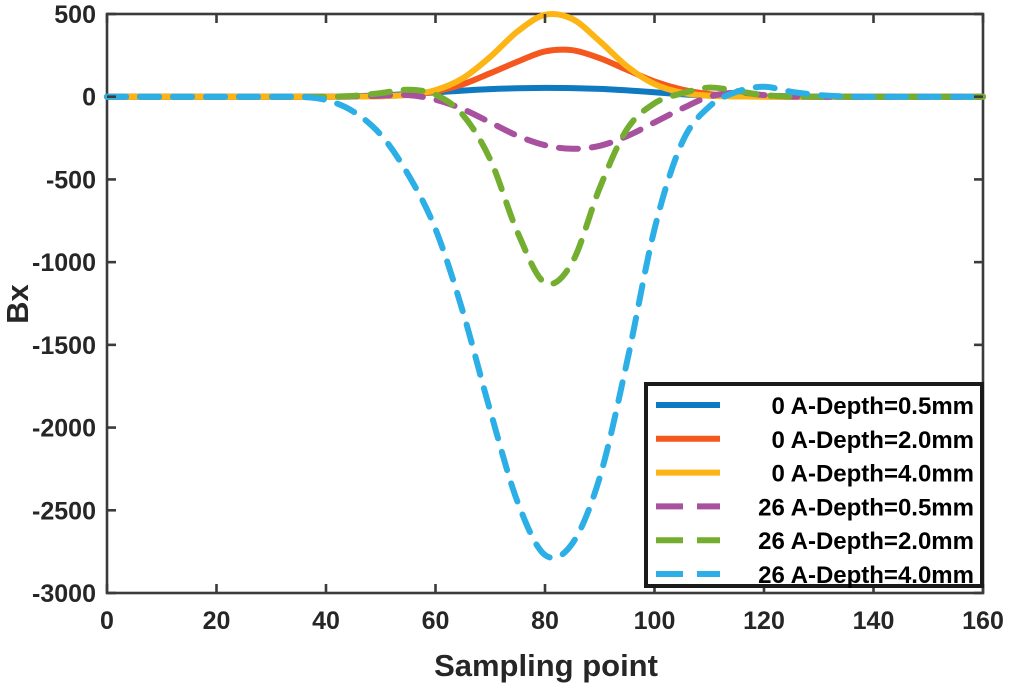 The image size is (1009, 694). What do you see at coordinates (874, 621) in the screenshot?
I see `x-tick-label: 140` at bounding box center [874, 621].